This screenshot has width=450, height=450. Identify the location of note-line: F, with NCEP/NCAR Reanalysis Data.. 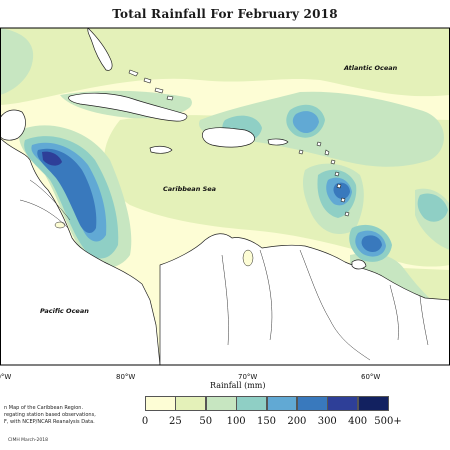
(49, 422).